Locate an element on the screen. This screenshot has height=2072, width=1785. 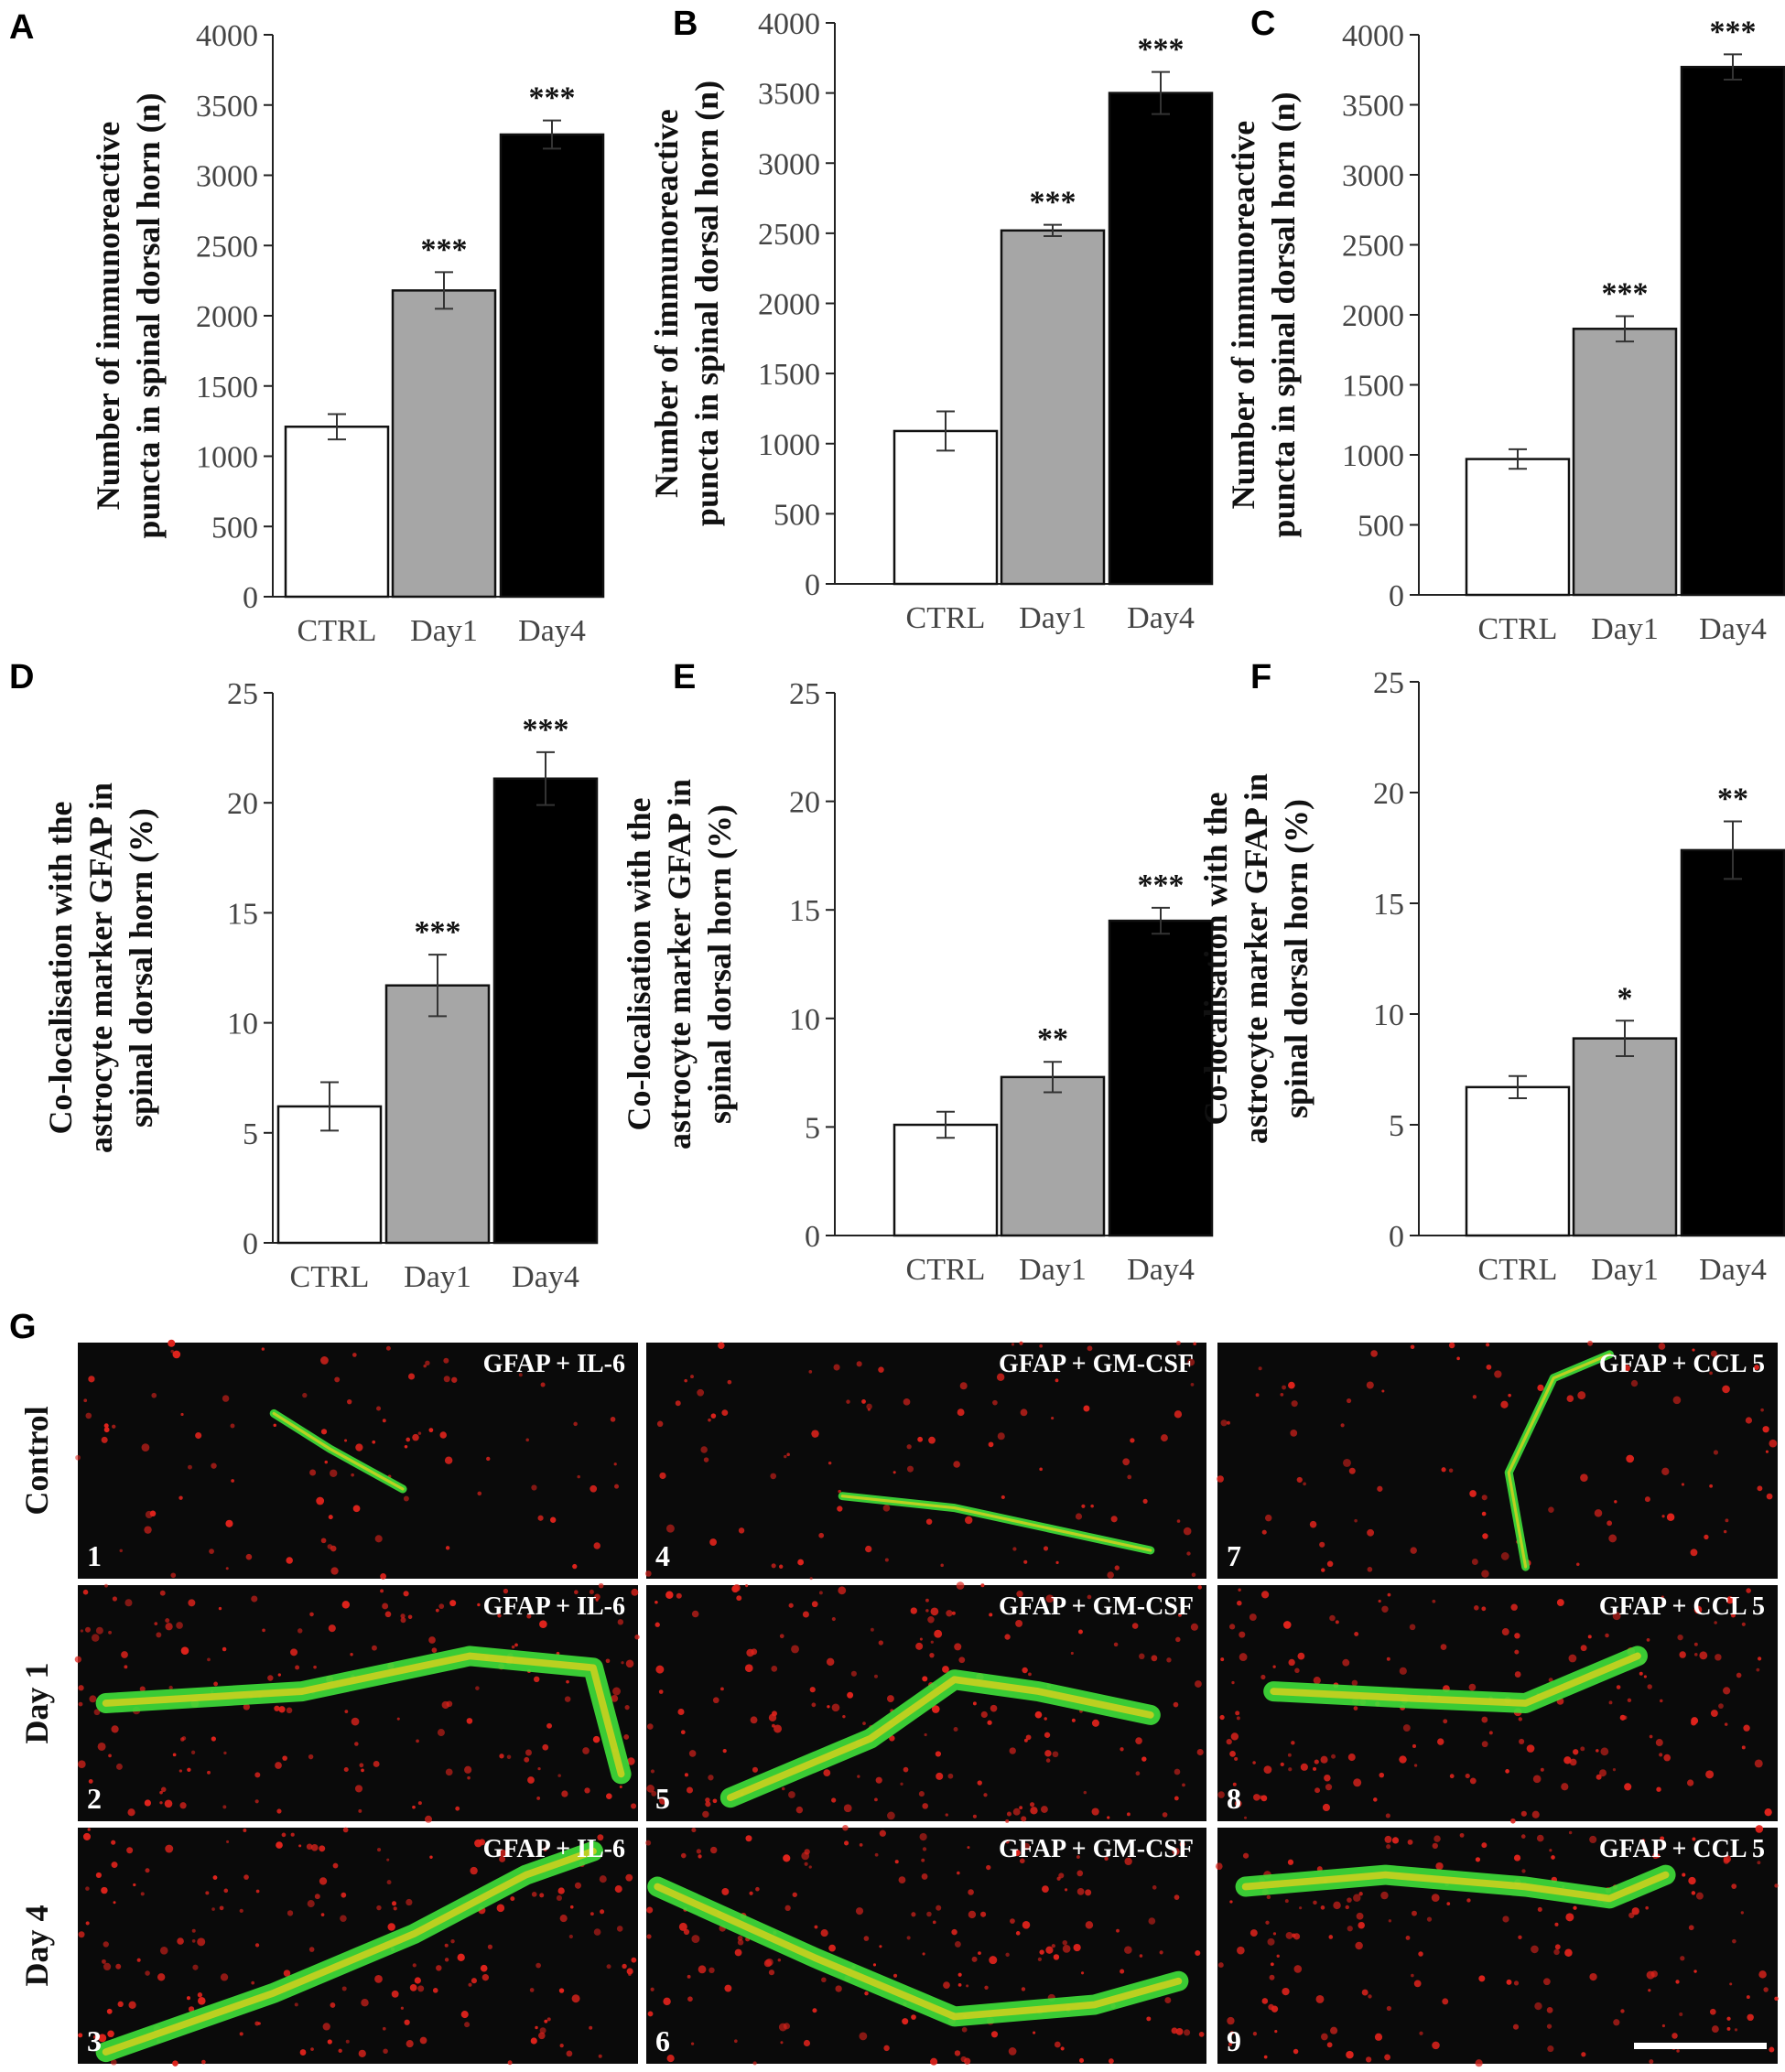
micrograph-tile: GFAP + IL-6 2 is located at coordinates (357, 1702).